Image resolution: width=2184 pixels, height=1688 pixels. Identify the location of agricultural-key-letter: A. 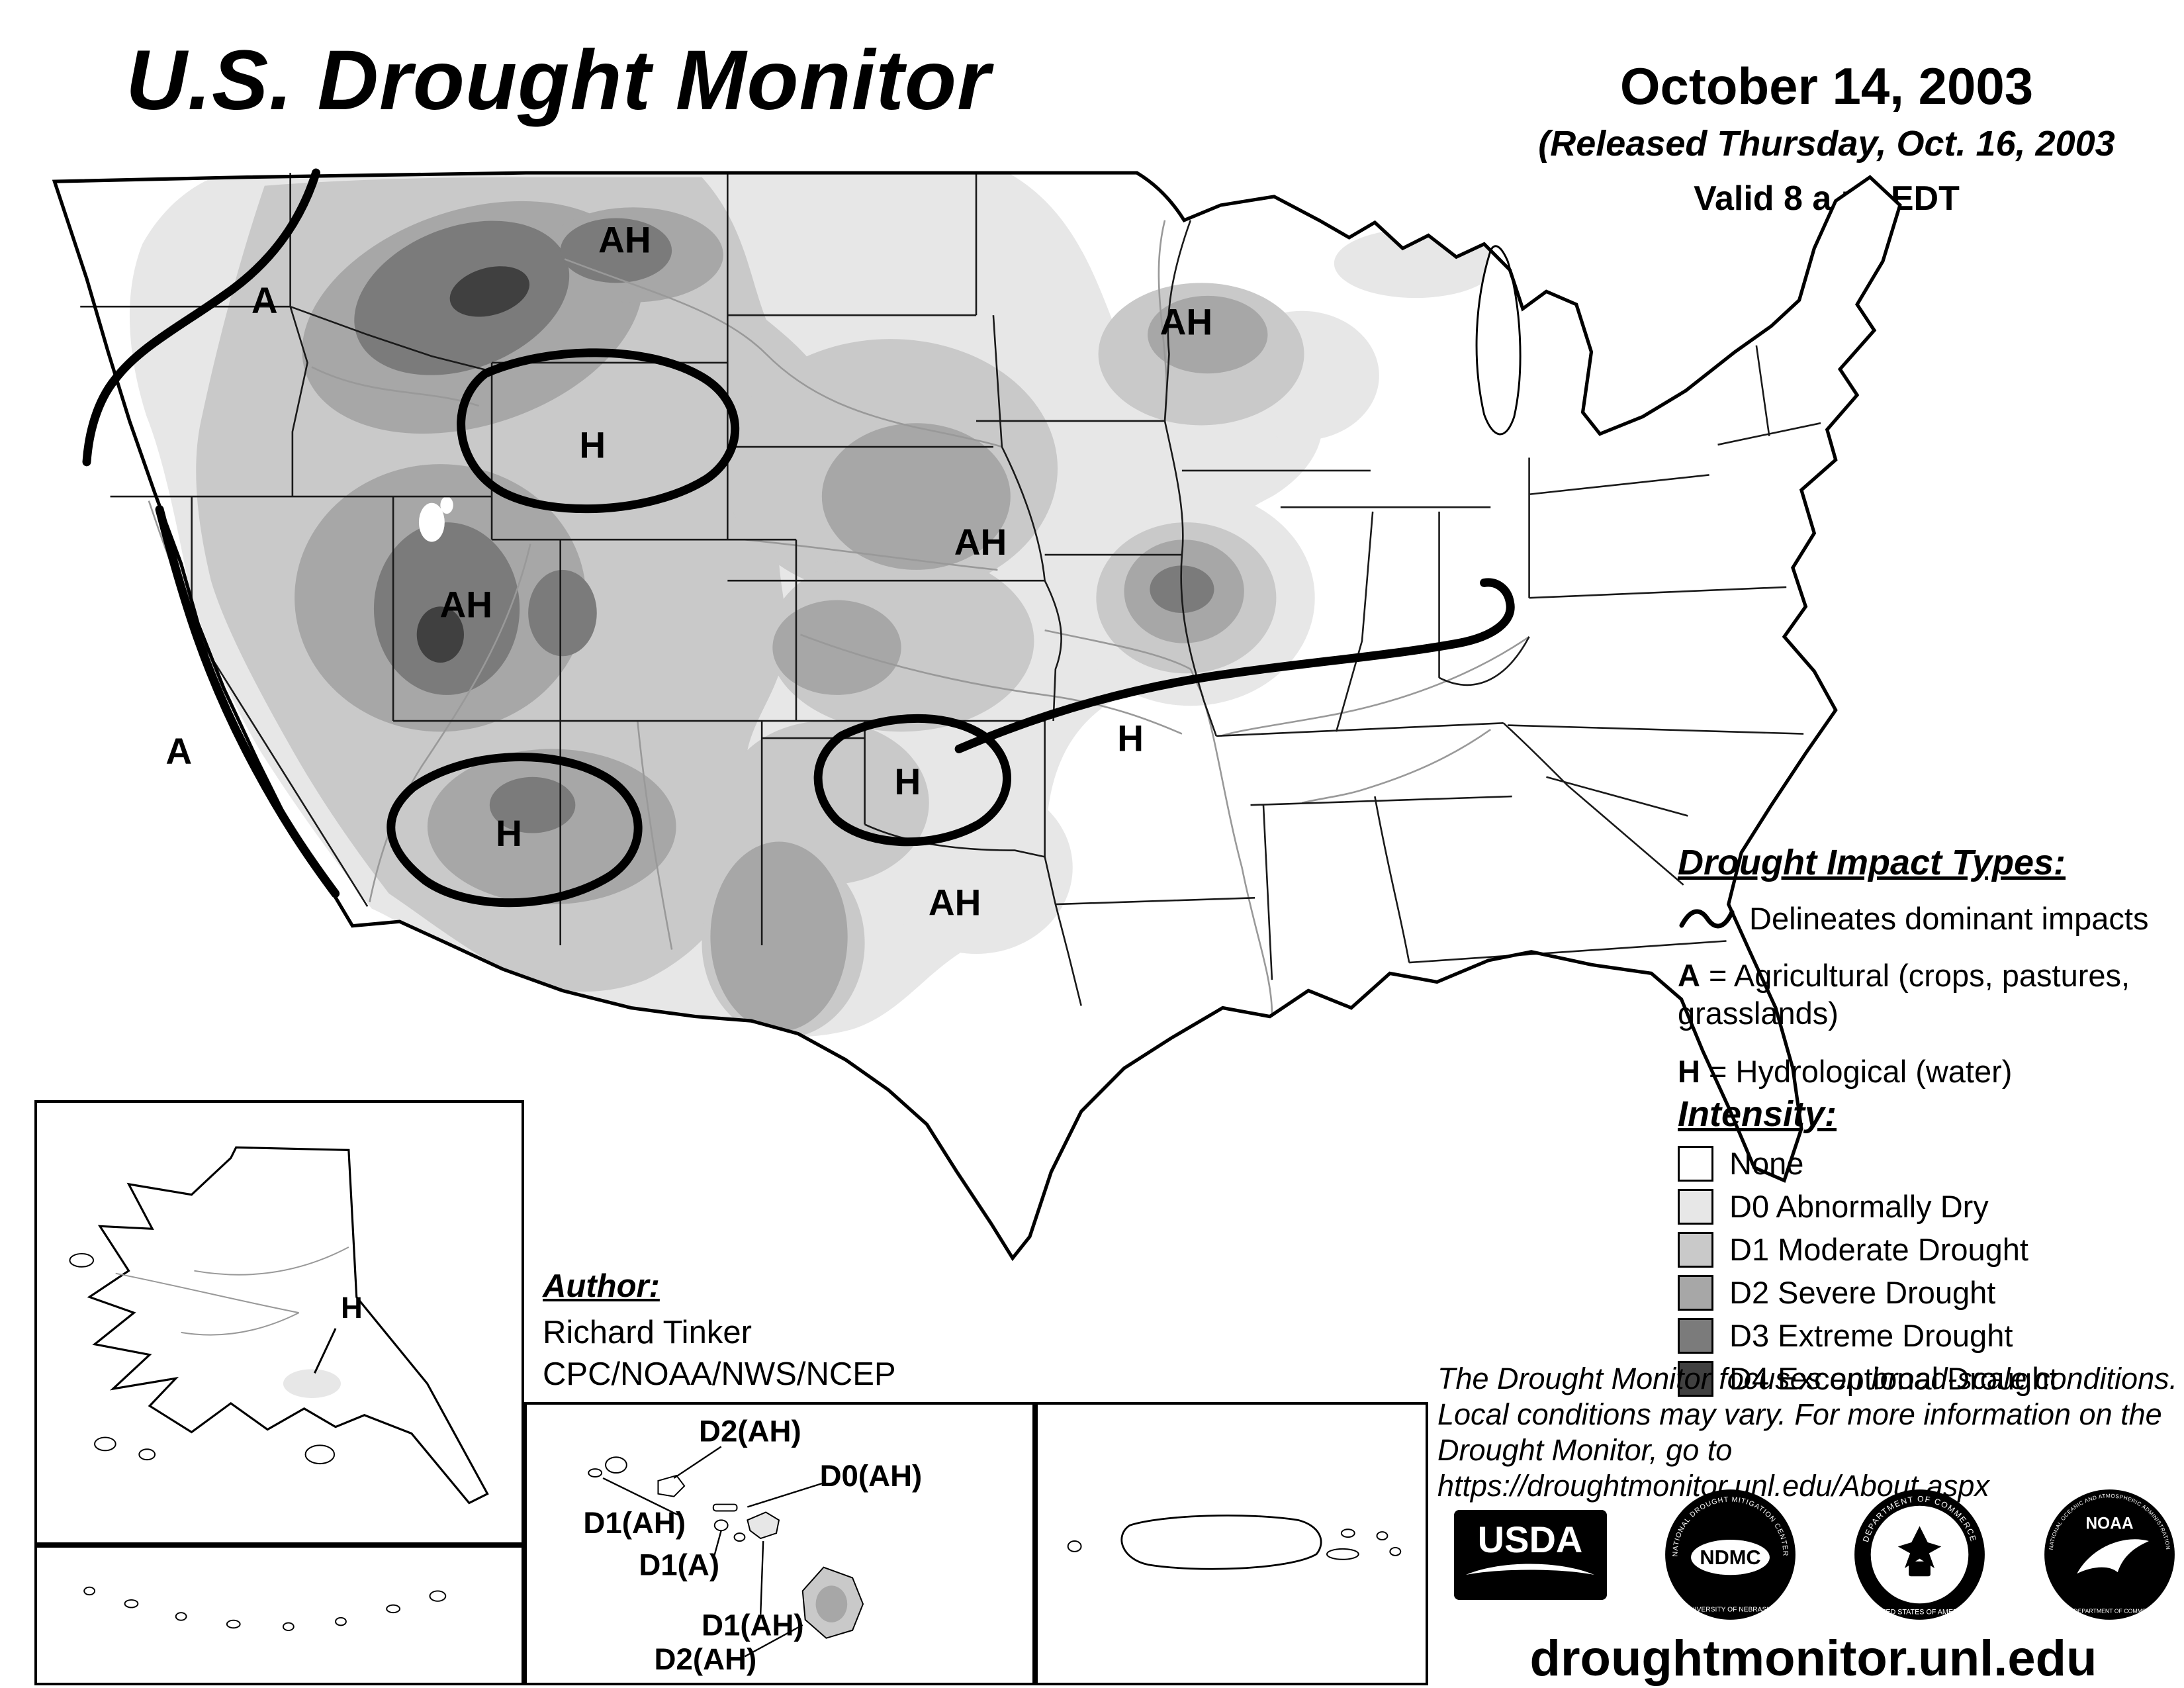
(1689, 975).